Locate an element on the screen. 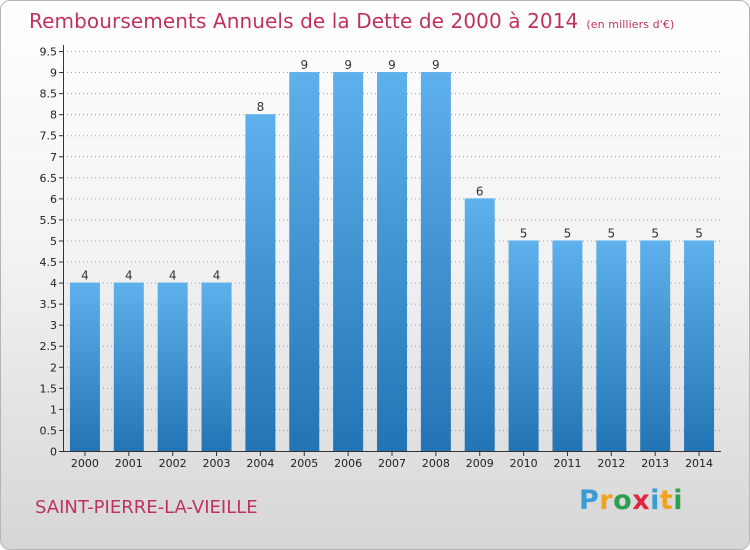 This screenshot has height=550, width=750. y-tick-label: 9.5 is located at coordinates (49, 52).